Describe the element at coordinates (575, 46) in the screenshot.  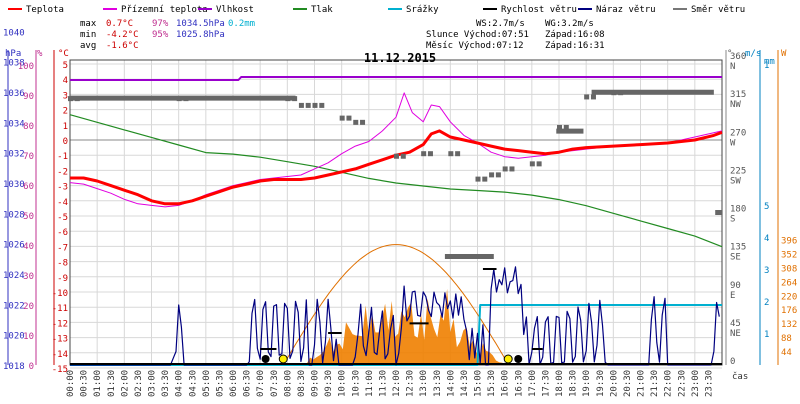
I see `moonset: Západ:16:31` at that location.